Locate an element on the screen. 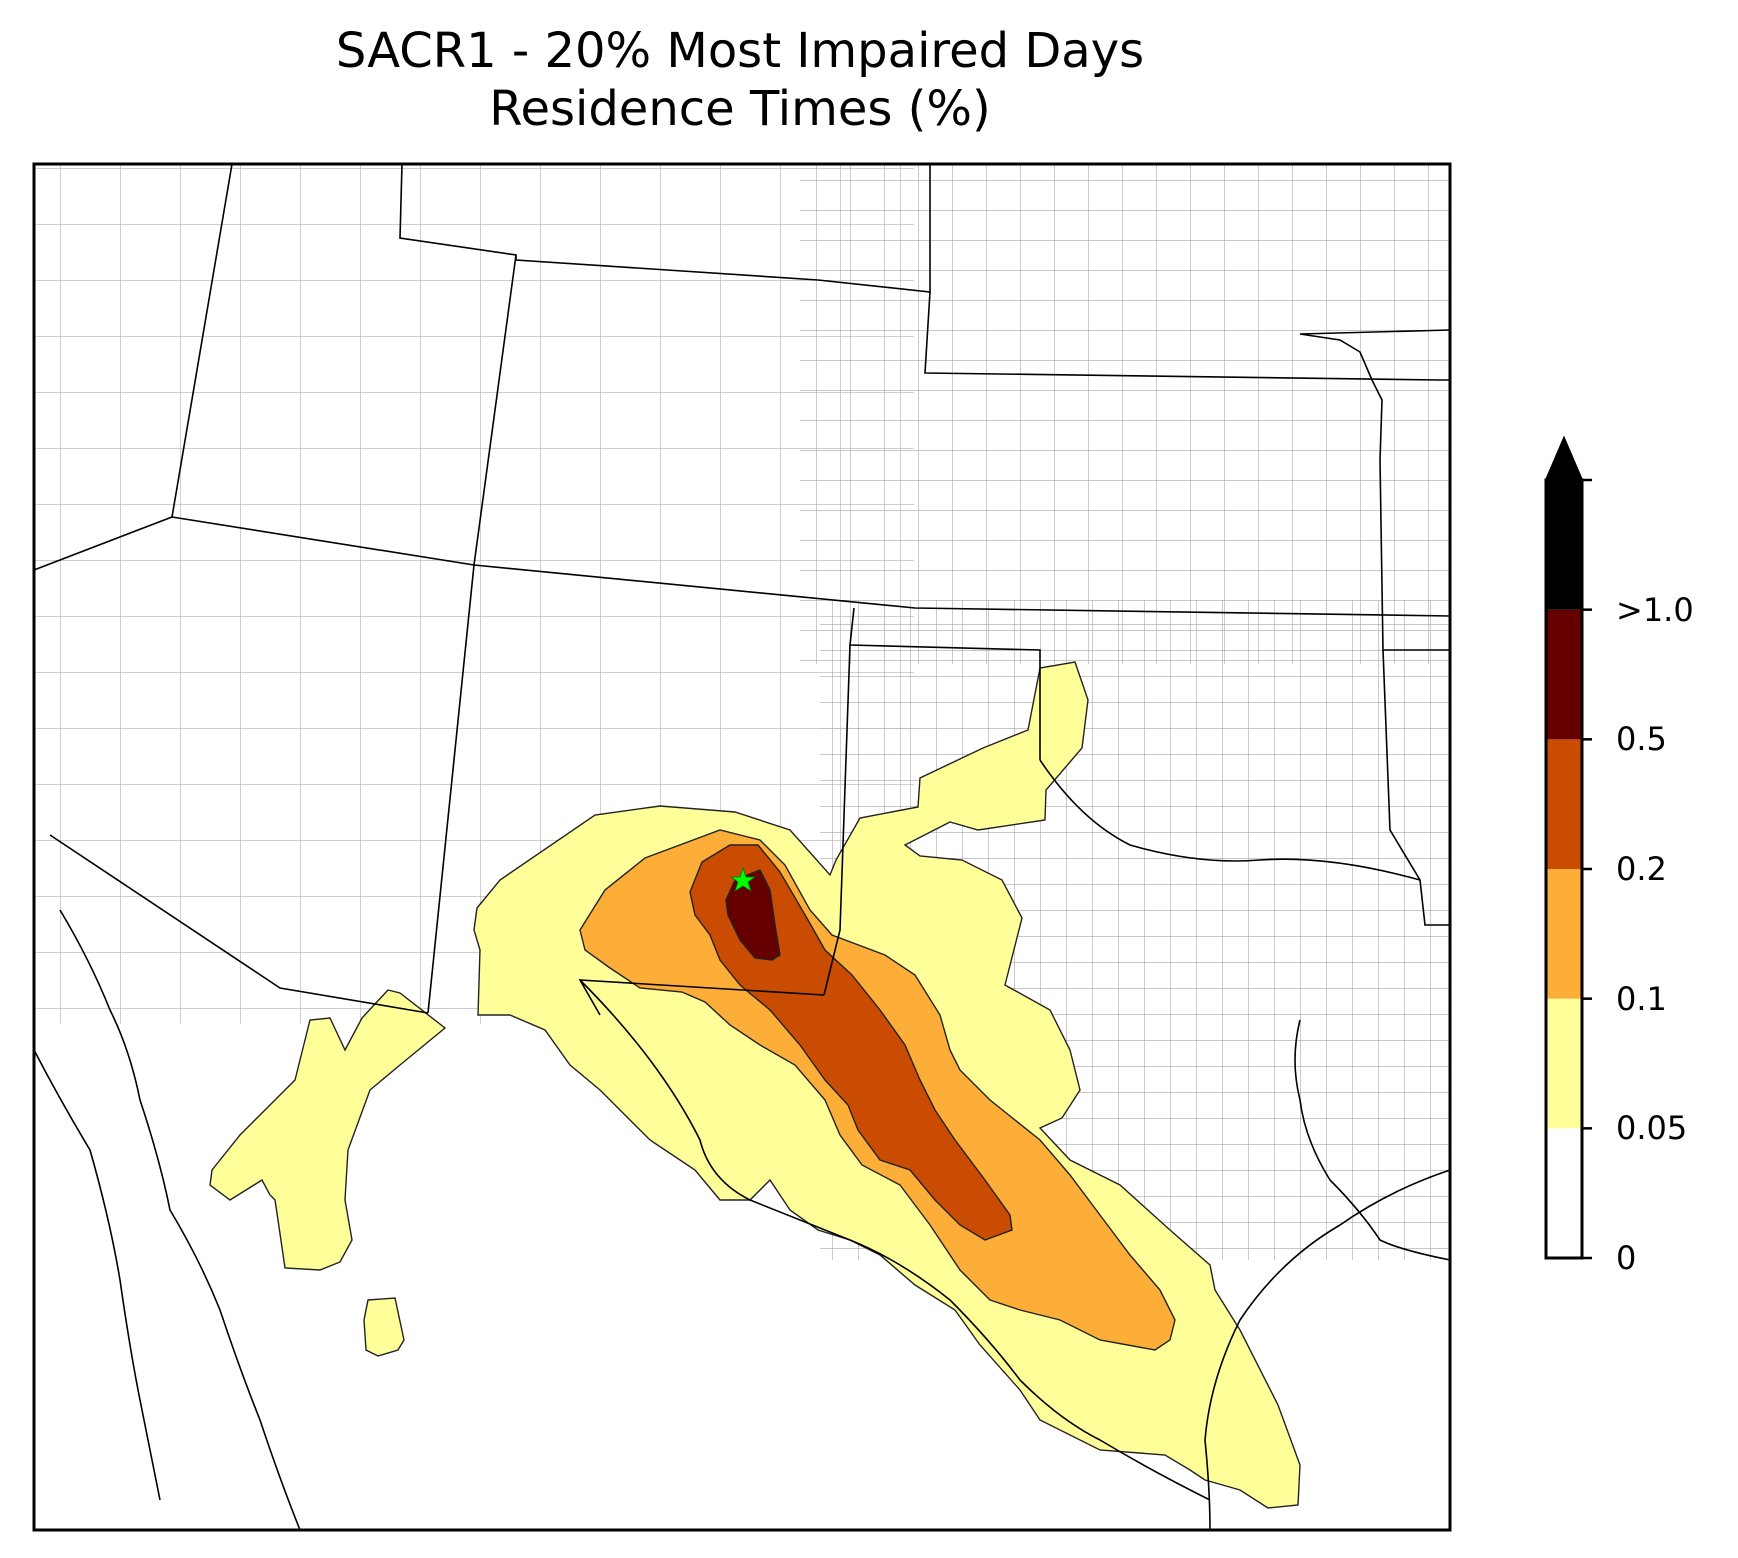 This screenshot has height=1558, width=1738. site-star-marker is located at coordinates (743, 879).